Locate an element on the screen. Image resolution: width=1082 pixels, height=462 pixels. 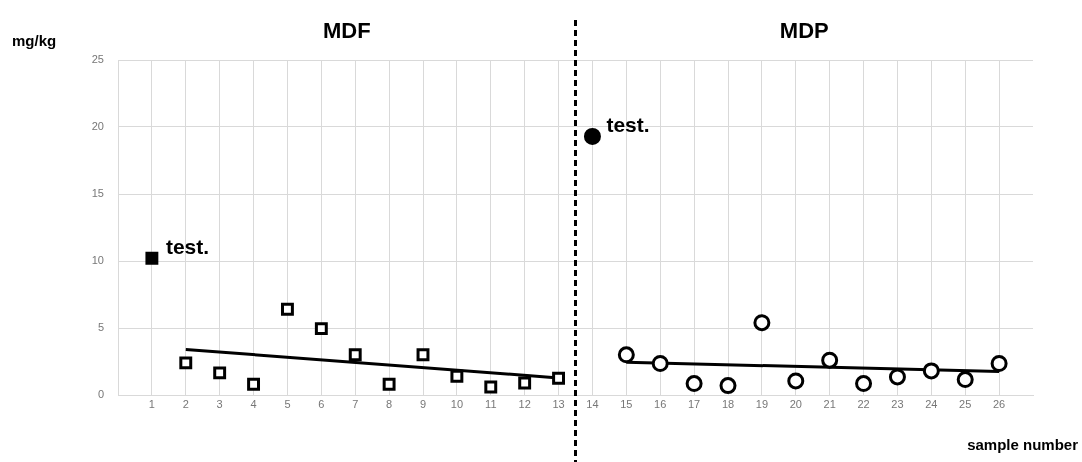
x-tick-label: 26 is located at coordinates (999, 403).